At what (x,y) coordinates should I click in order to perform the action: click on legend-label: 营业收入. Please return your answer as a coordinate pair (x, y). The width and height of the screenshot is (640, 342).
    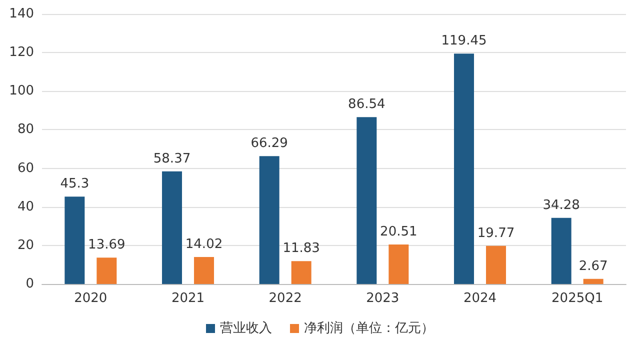
    Looking at the image, I should click on (246, 328).